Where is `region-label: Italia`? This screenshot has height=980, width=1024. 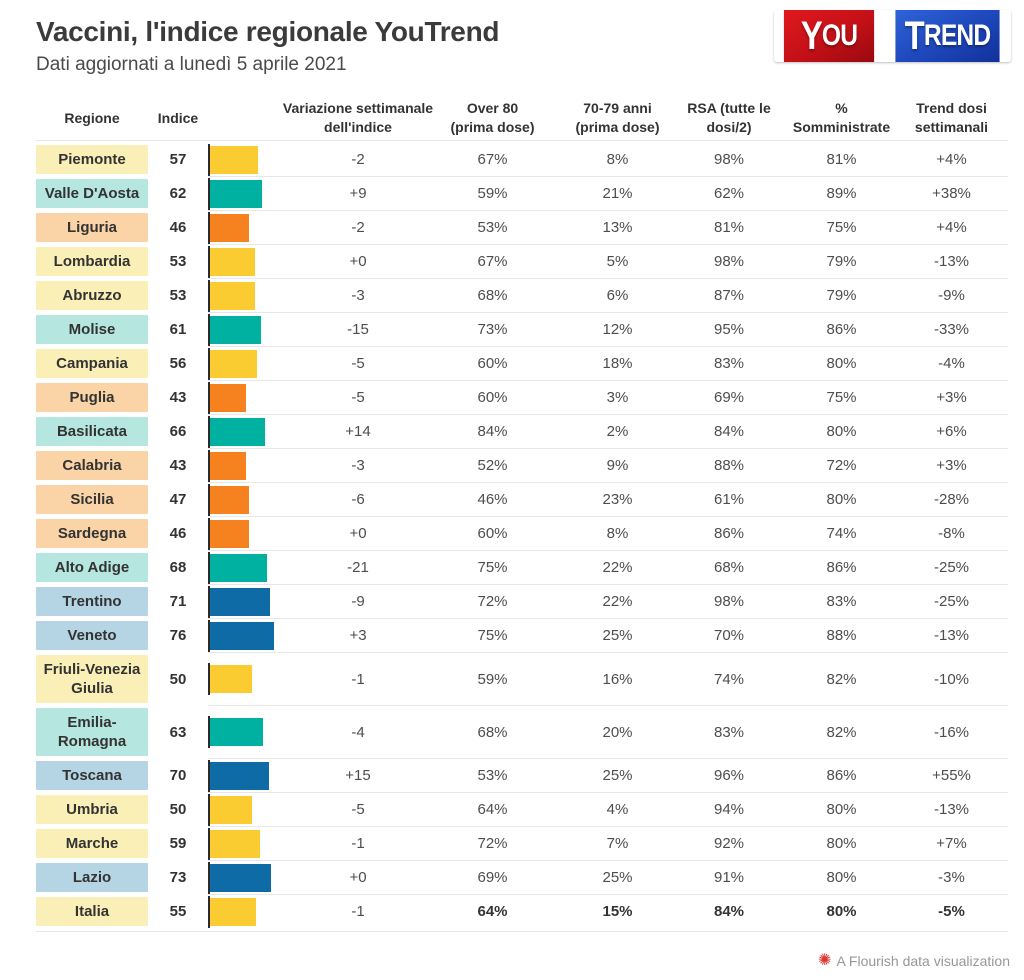
region-label: Italia is located at coordinates (92, 911).